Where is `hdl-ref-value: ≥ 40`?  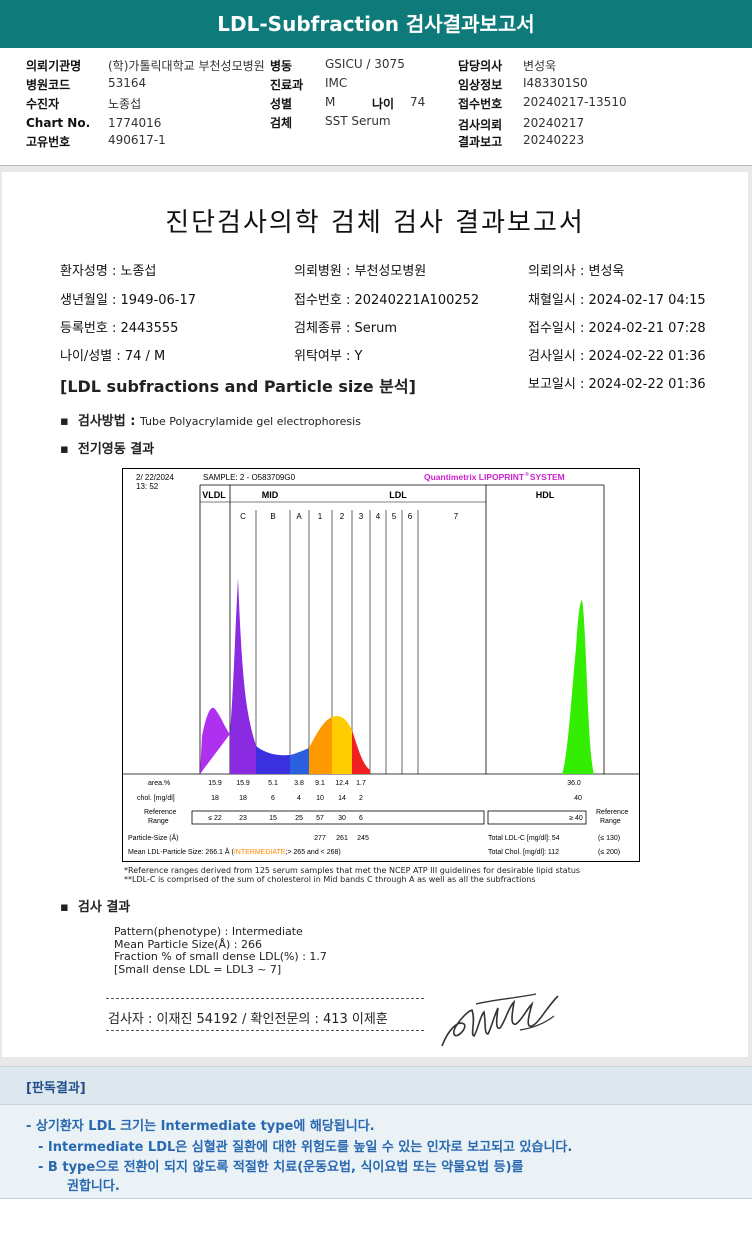
hdl-ref-value: ≥ 40 is located at coordinates (576, 818).